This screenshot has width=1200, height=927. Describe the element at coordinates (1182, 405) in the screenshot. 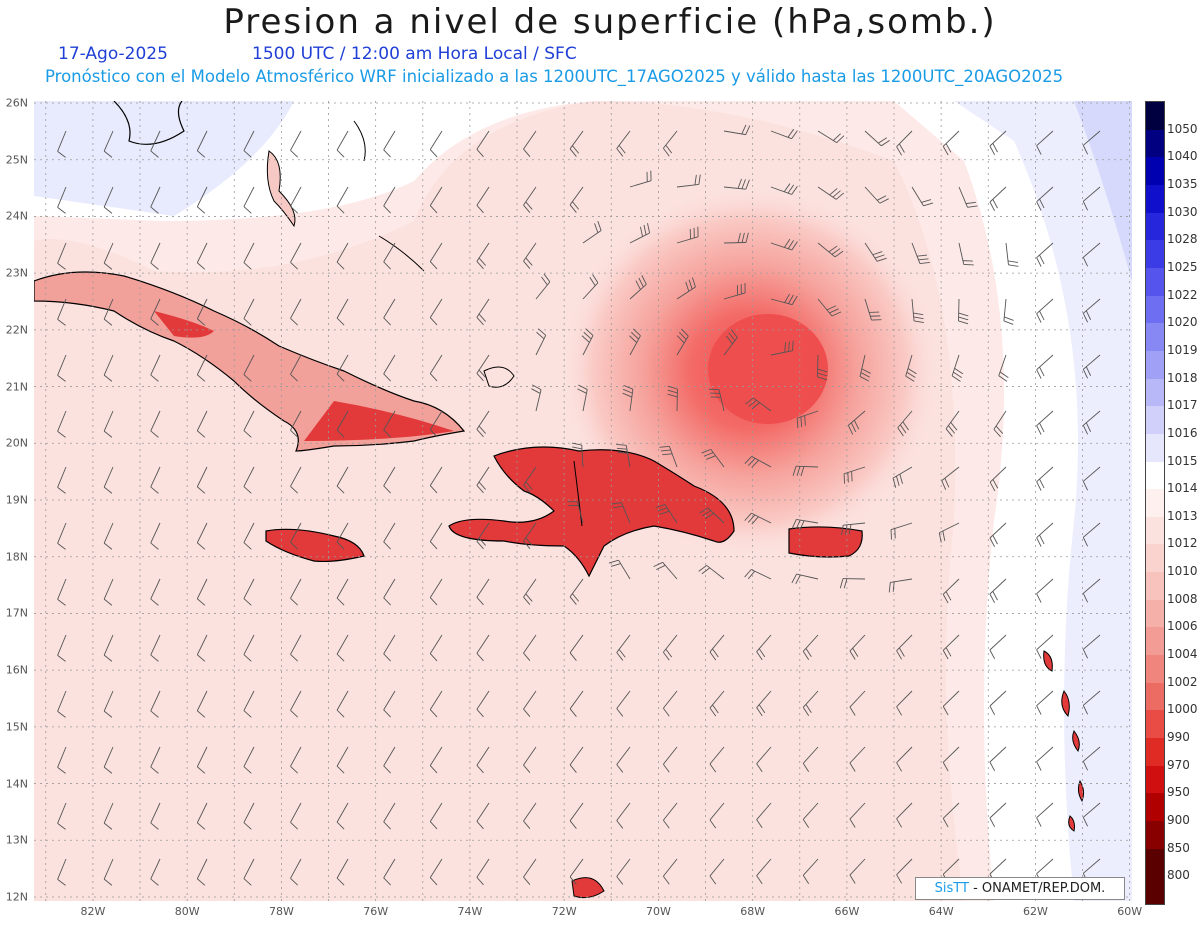

I see `legend-level-label: 1017` at that location.